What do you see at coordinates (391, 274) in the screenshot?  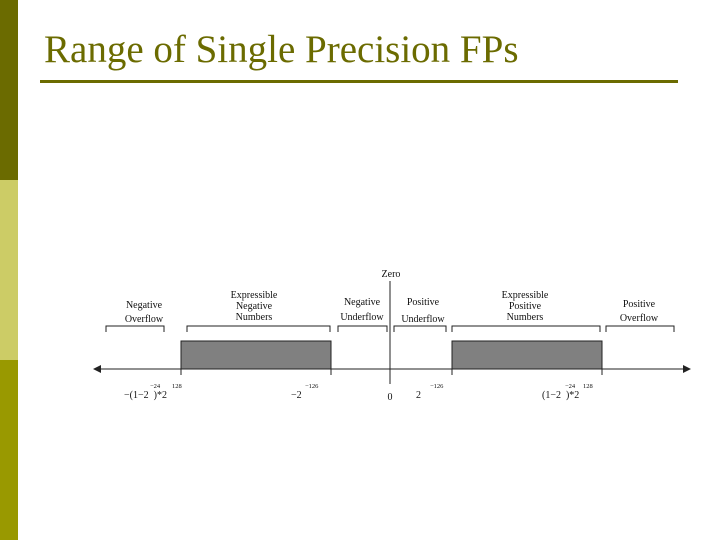 I see `zero-label: Zero` at bounding box center [391, 274].